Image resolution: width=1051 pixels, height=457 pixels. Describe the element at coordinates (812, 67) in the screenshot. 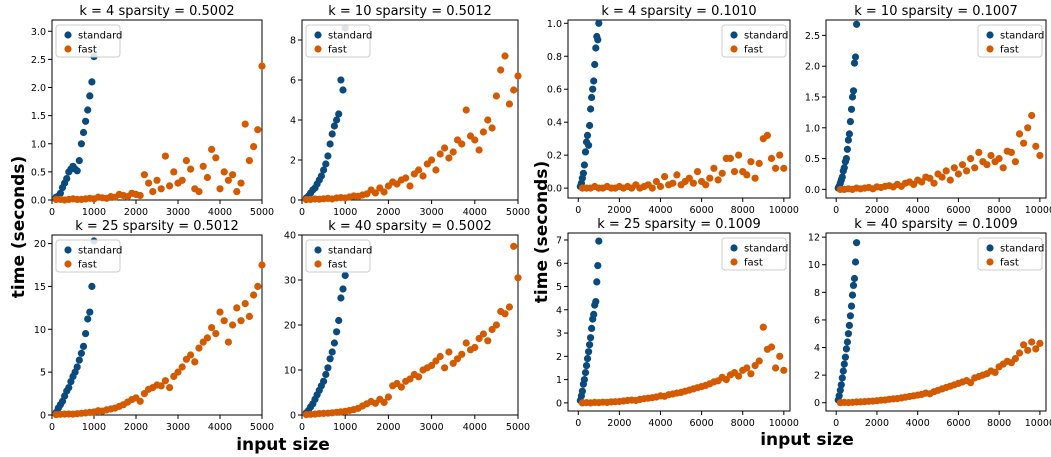

I see `y-tick-label: 2.0` at that location.